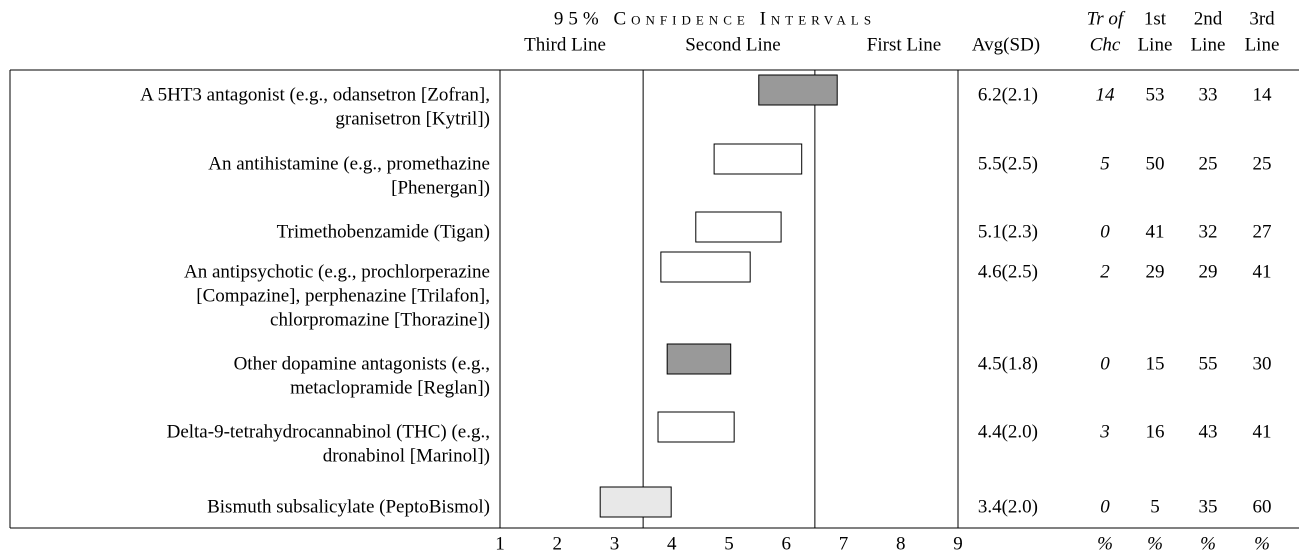 This screenshot has width=1299, height=553. What do you see at coordinates (1155, 271) in the screenshot?
I see `percent-first: 29` at bounding box center [1155, 271].